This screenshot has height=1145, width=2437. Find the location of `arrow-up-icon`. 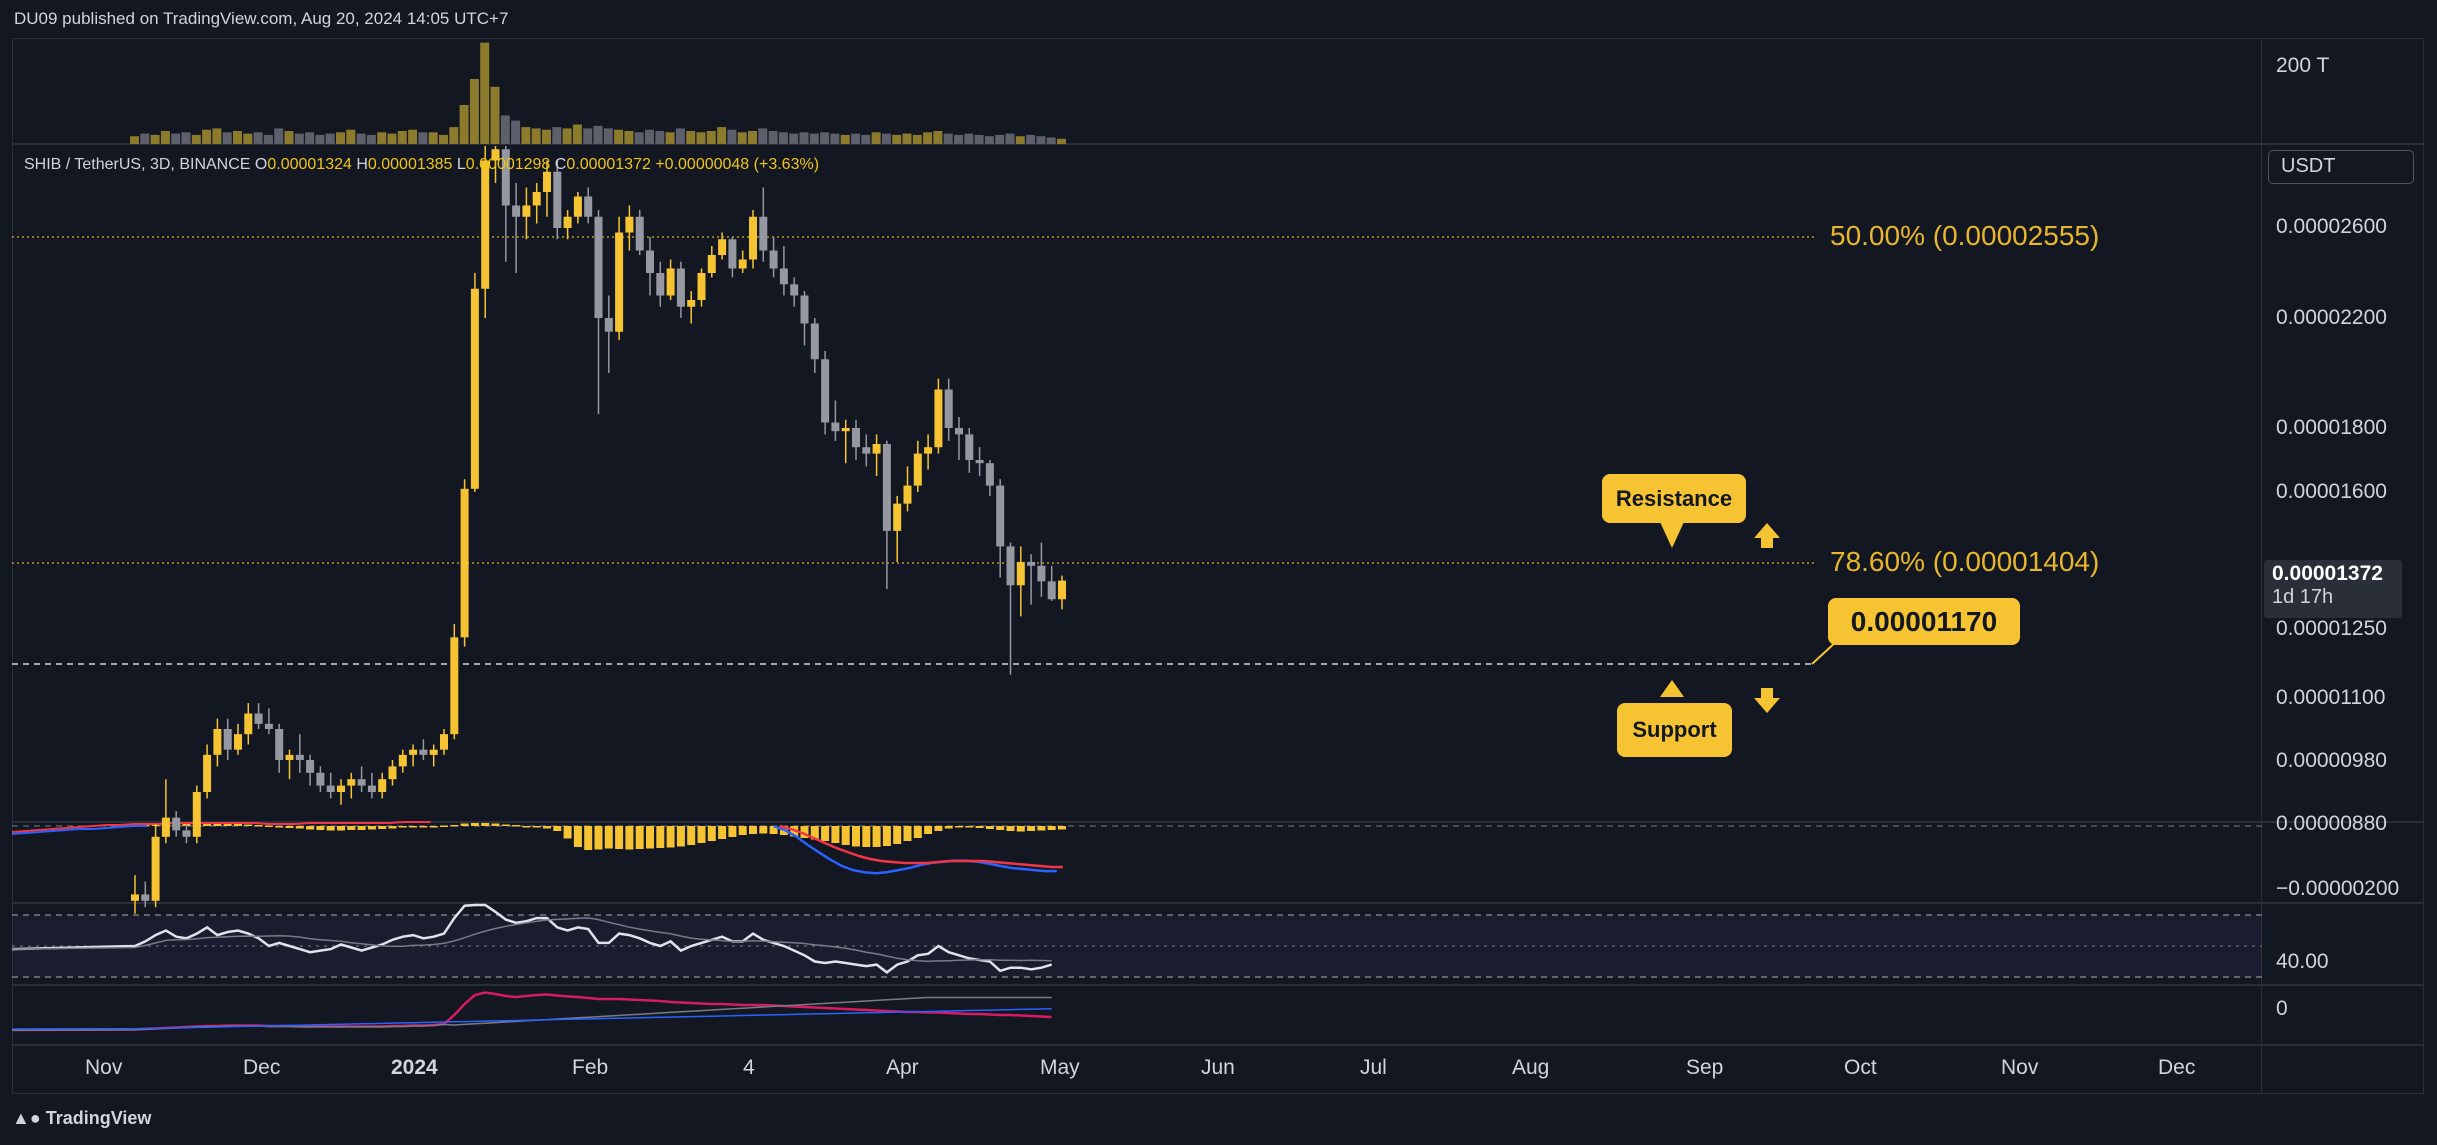

arrow-up-icon is located at coordinates (1767, 535).